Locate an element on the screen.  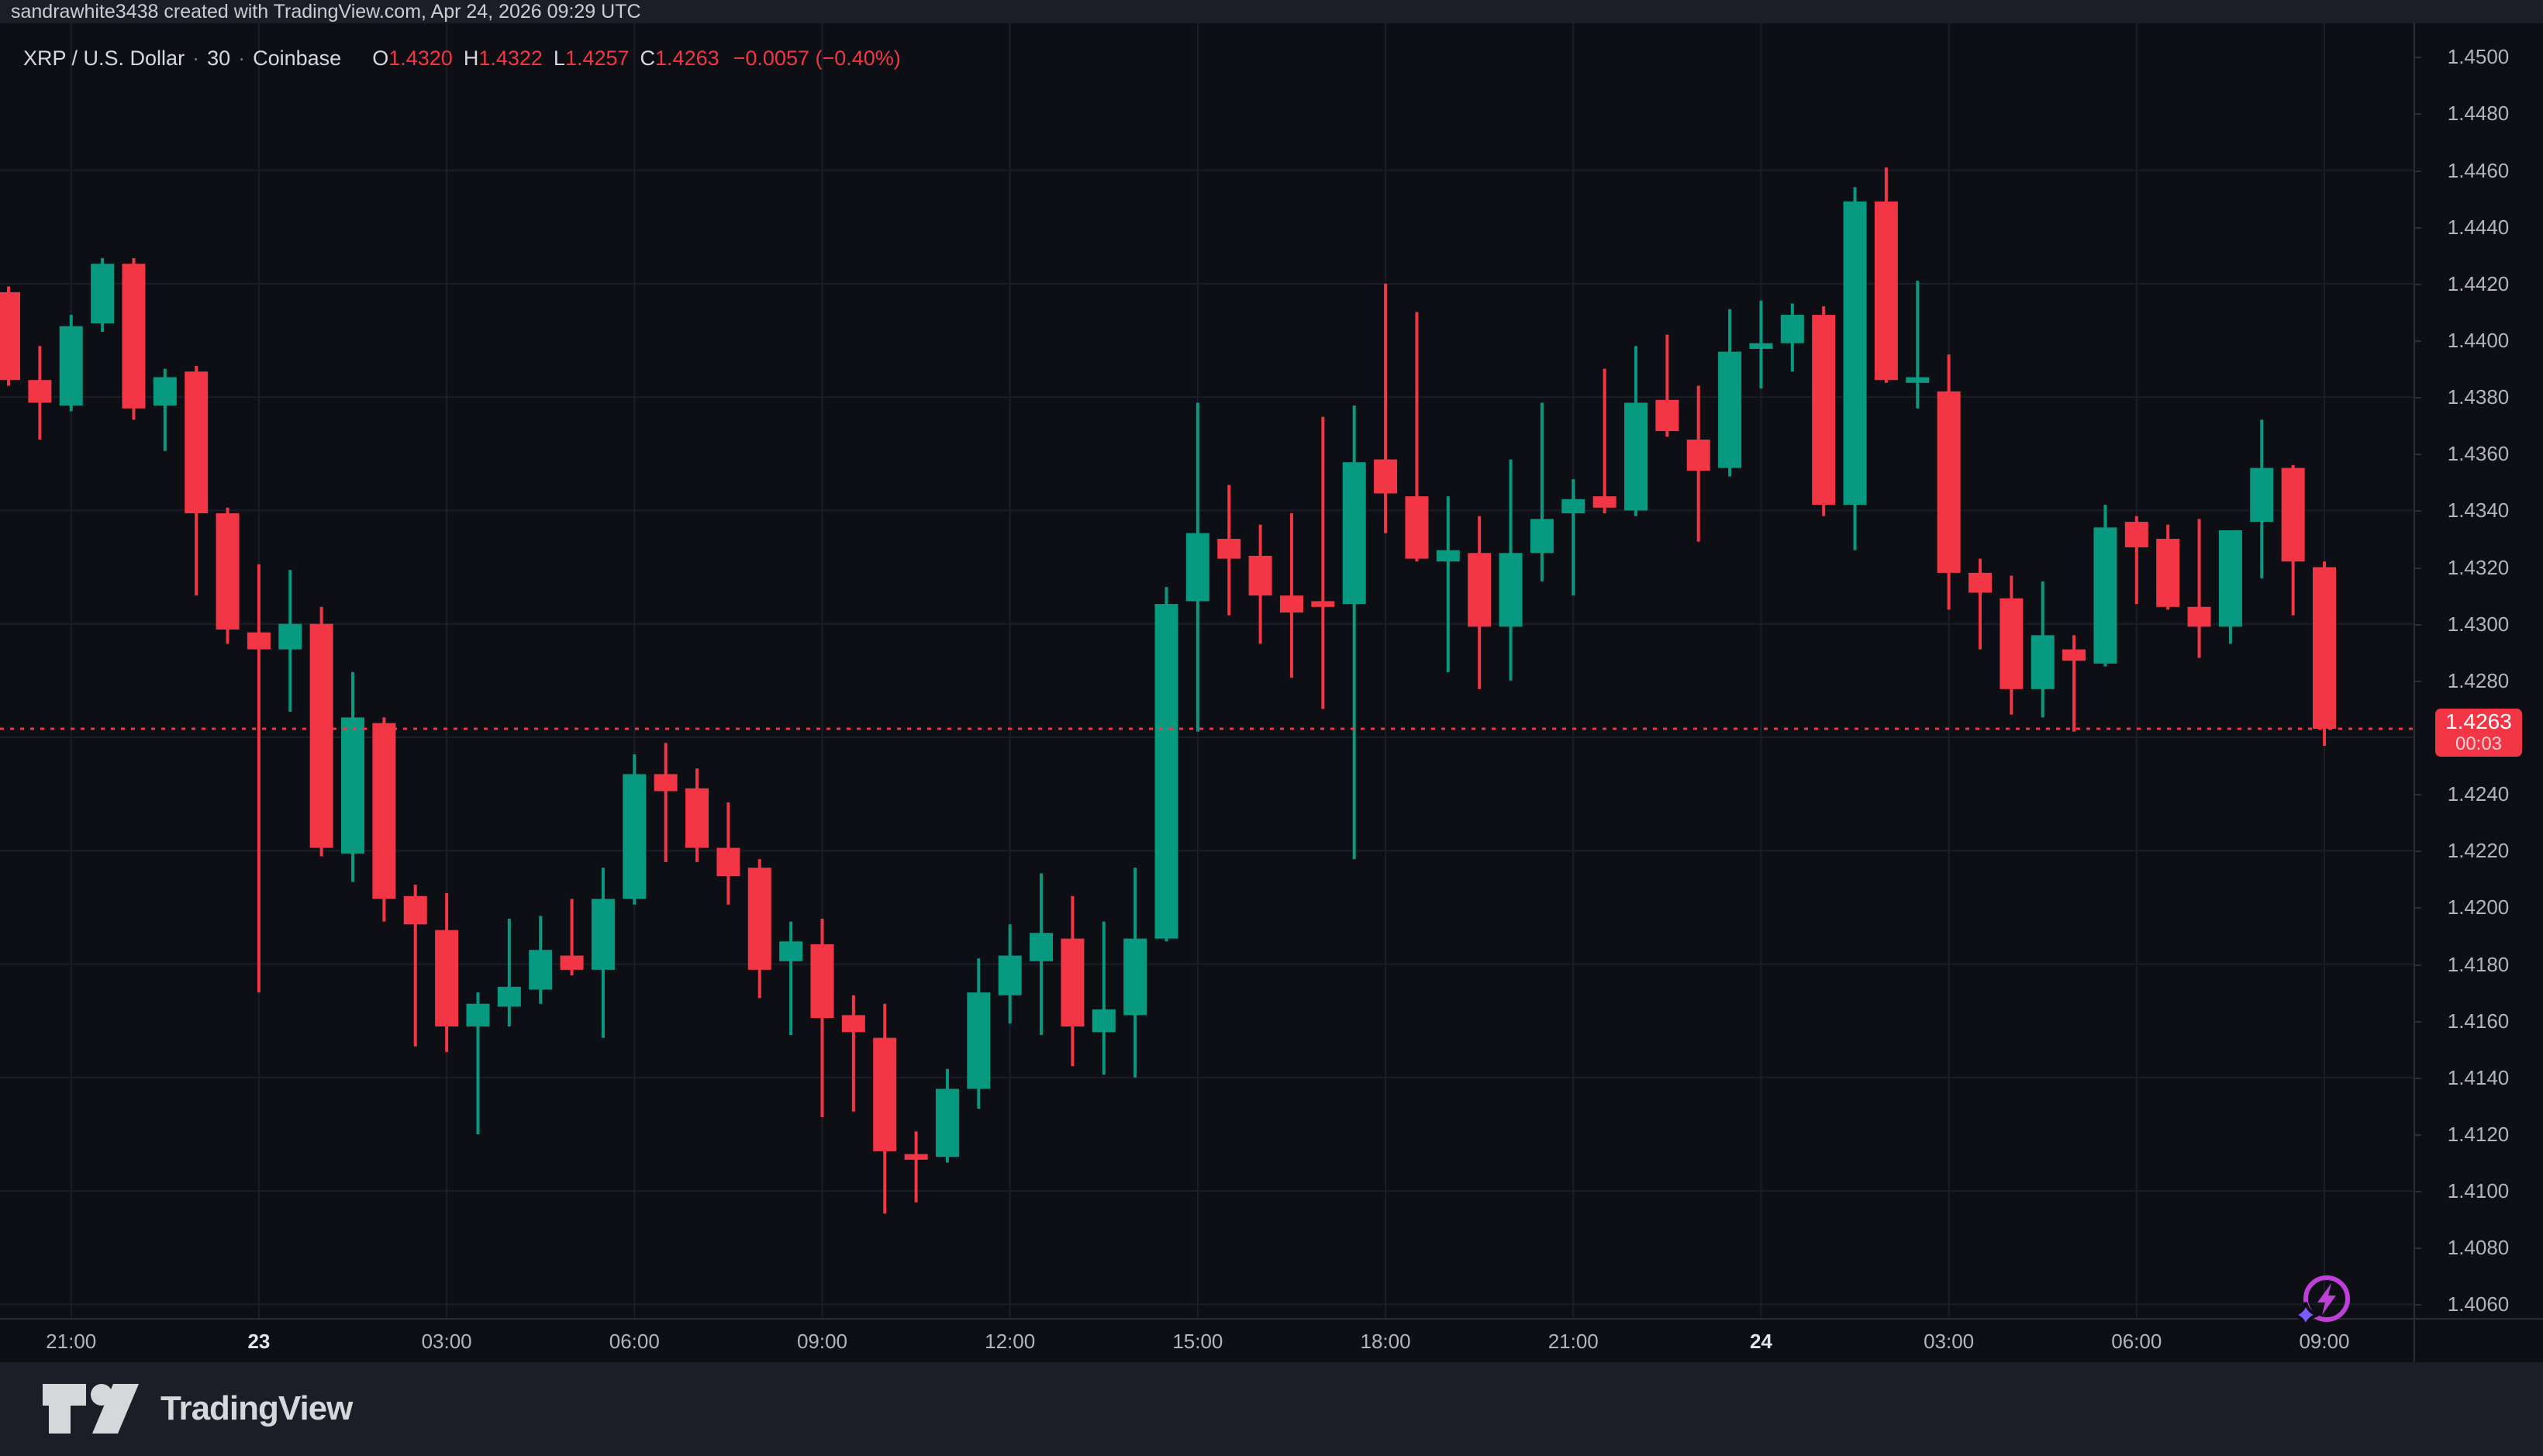
candle-24 01:30 is located at coordinates (1855, 368).